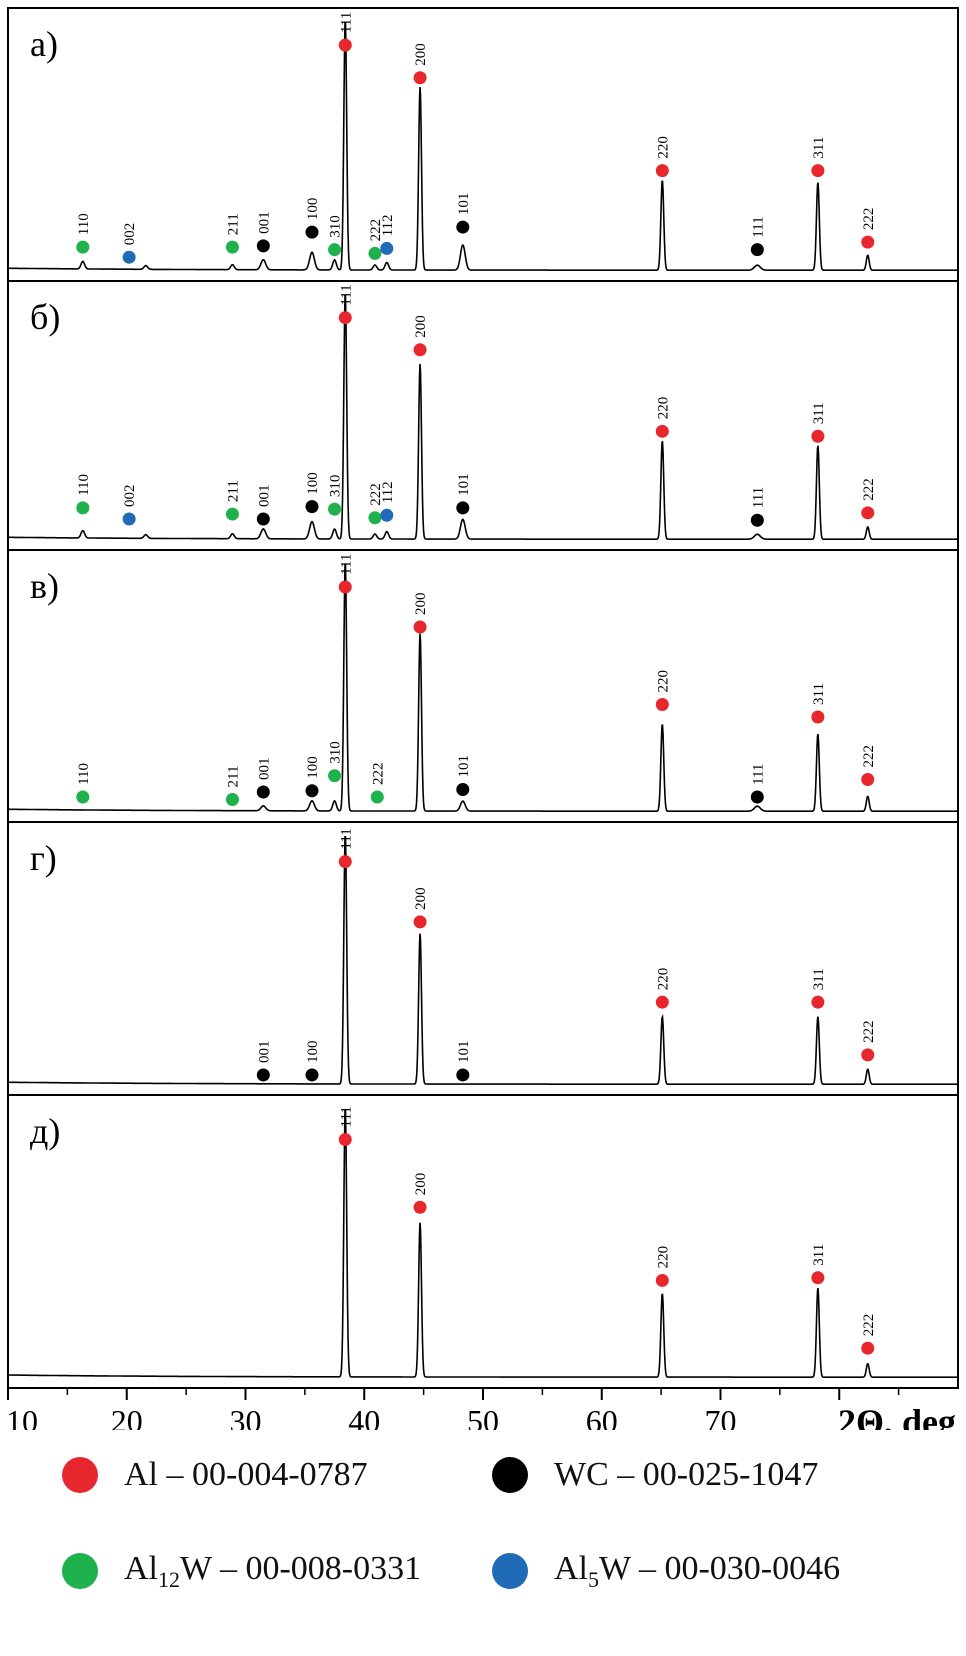  I want to click on legend-item-al5w: Al5W – 00-030-0046, so click(666, 1571).